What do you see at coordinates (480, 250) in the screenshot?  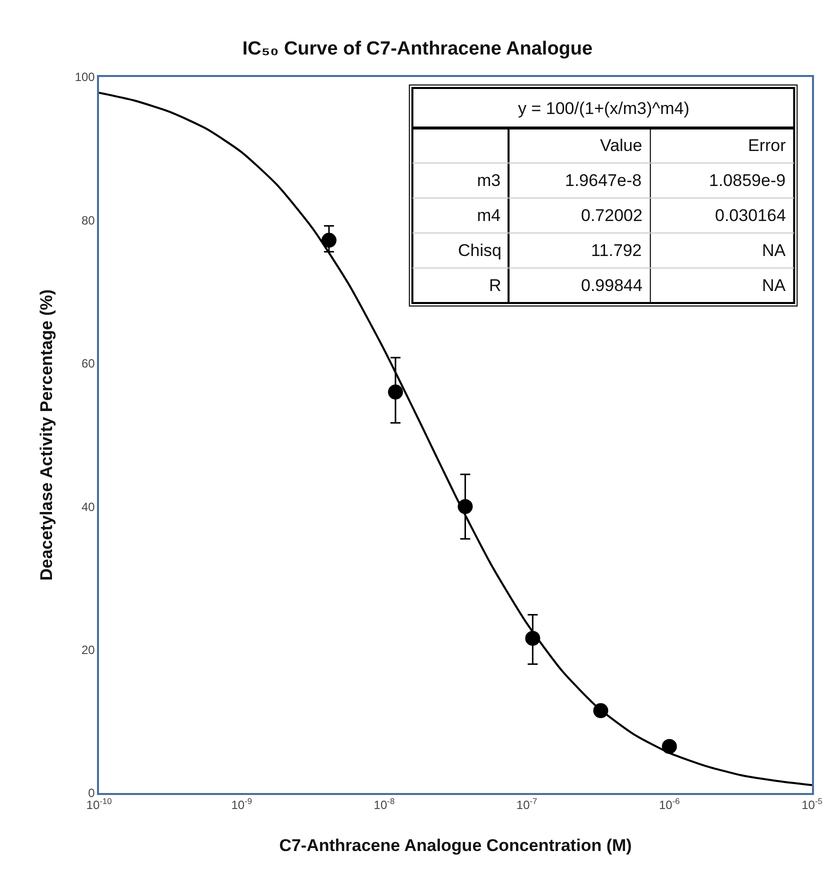 I see `annotation: Chisq` at bounding box center [480, 250].